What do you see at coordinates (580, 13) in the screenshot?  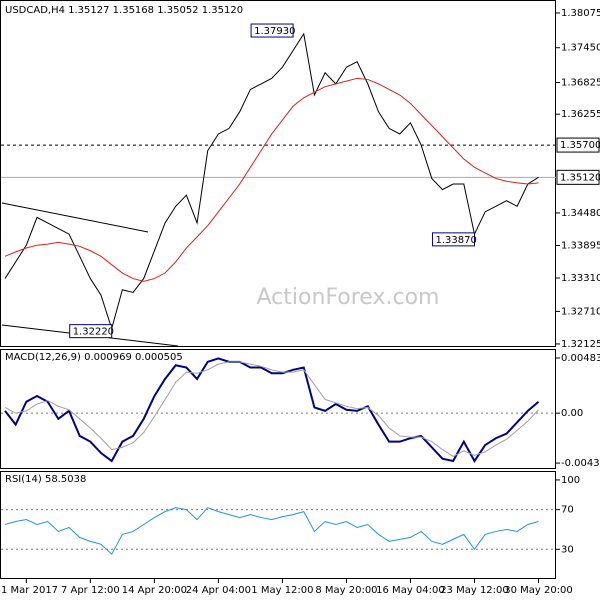 I see `y-tick-label: 1.38075` at bounding box center [580, 13].